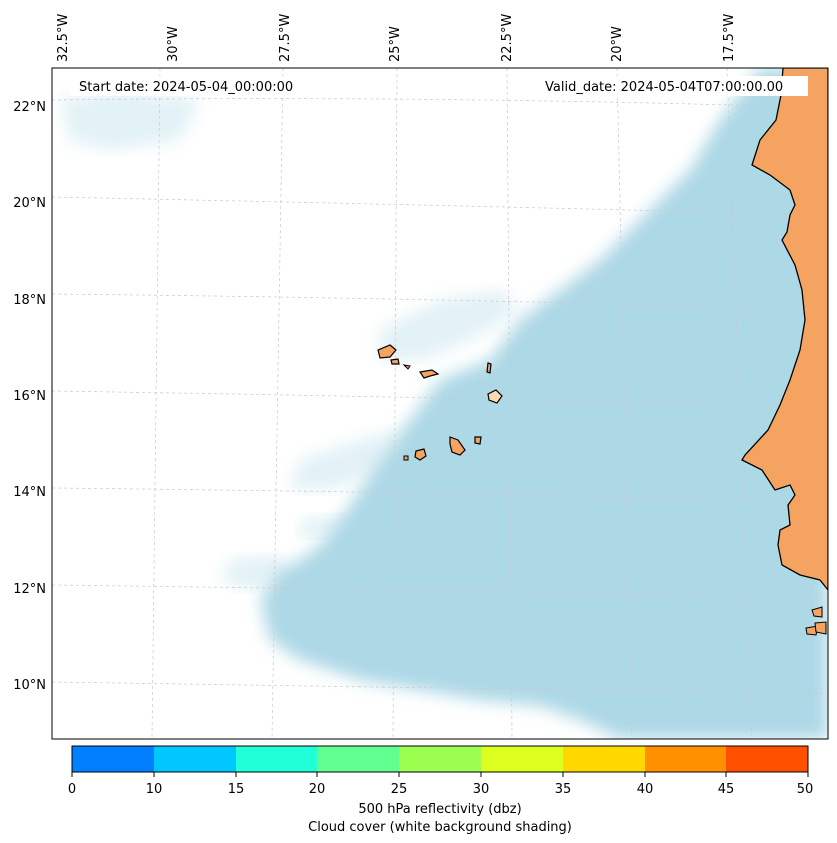  What do you see at coordinates (173, 44) in the screenshot?
I see `lon-label: 30°W` at bounding box center [173, 44].